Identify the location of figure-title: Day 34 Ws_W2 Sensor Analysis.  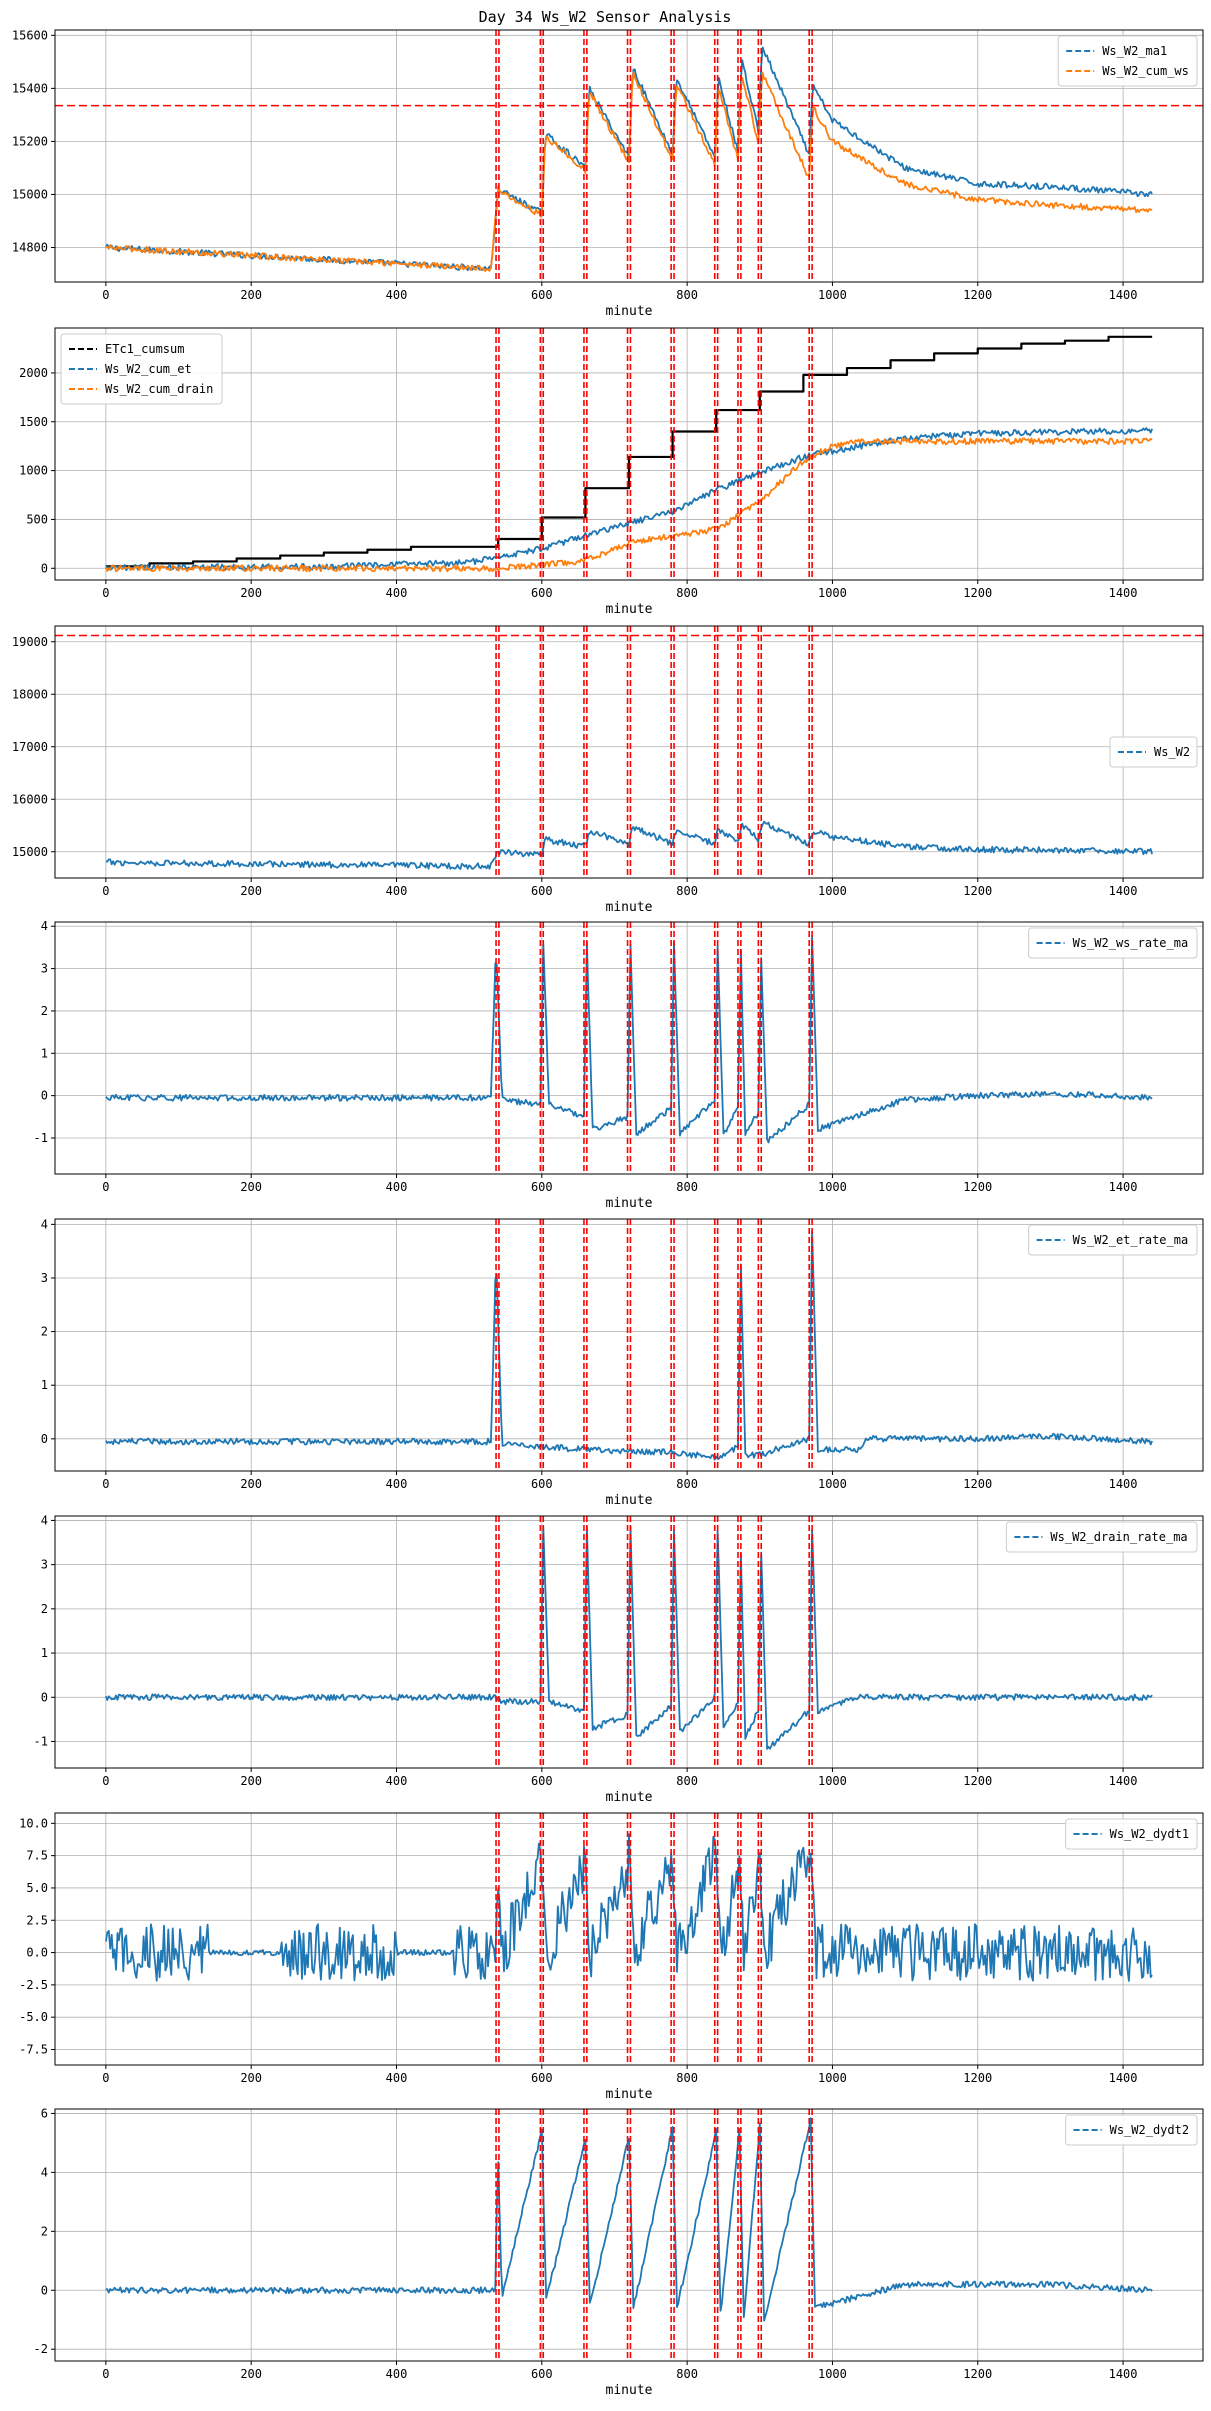
(605, 17).